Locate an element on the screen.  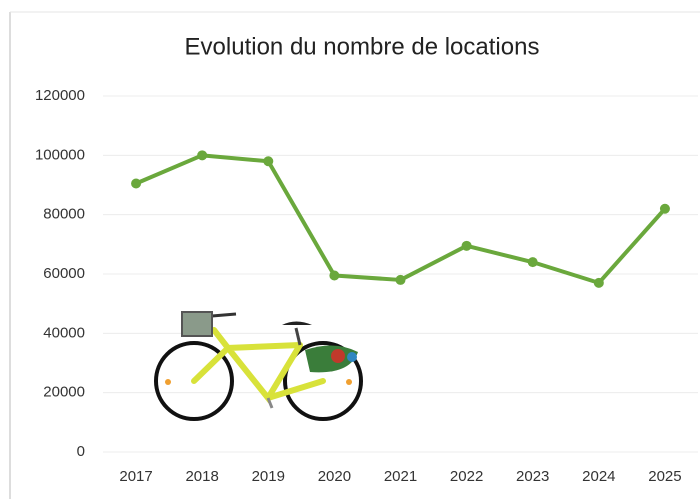
bicycle-illustration is located at coordinates (258, 366).